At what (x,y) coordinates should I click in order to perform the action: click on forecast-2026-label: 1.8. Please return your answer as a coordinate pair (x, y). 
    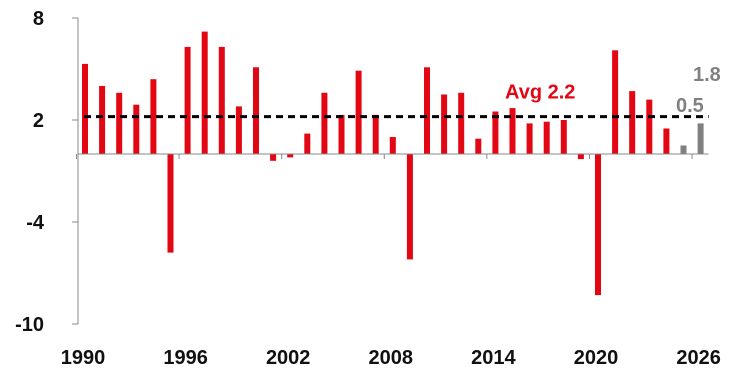
    Looking at the image, I should click on (707, 75).